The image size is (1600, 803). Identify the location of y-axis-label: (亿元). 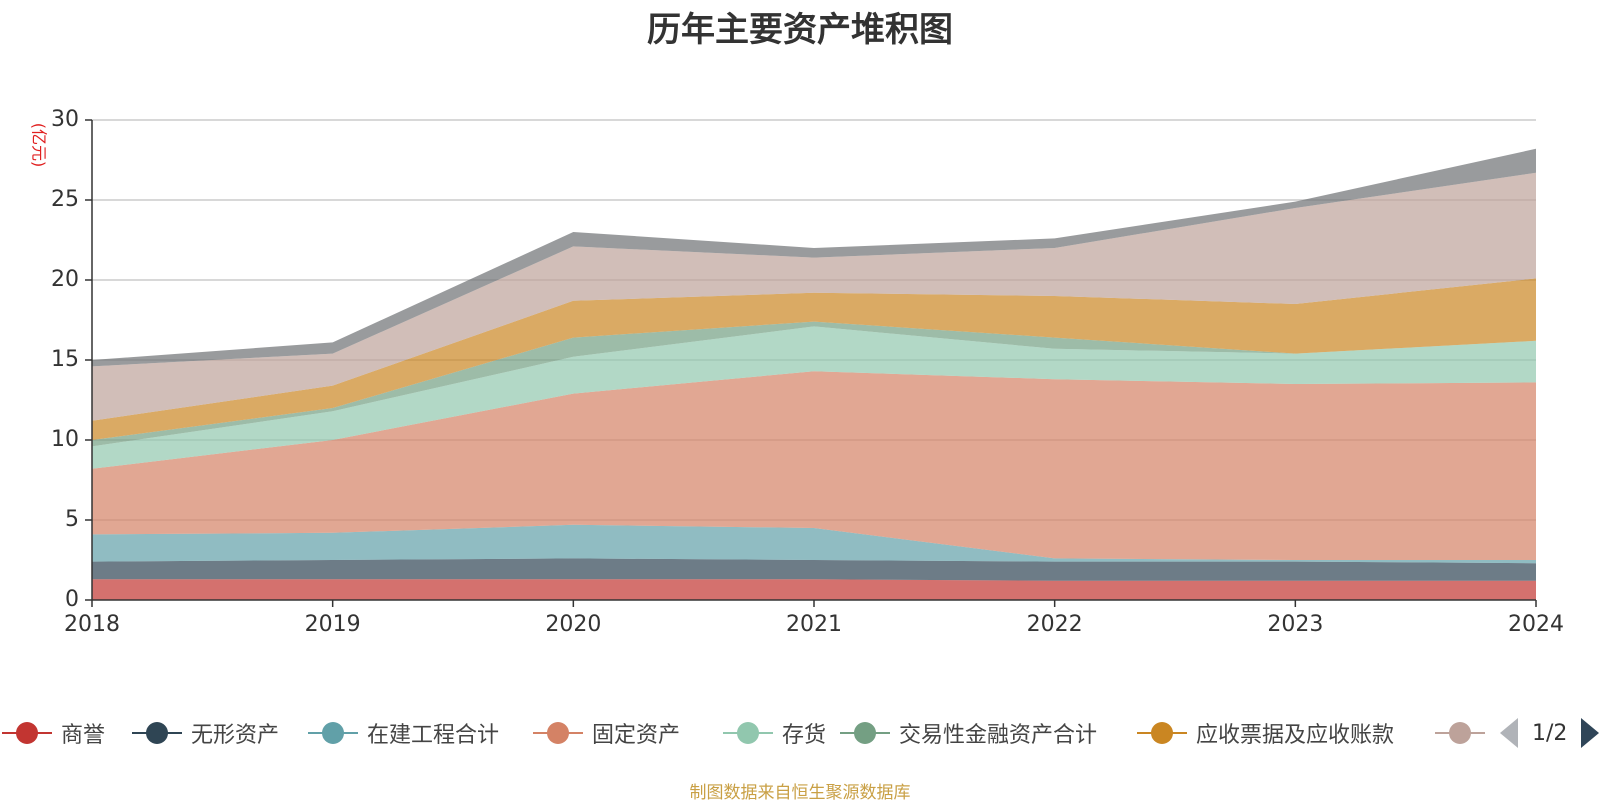
(39, 145).